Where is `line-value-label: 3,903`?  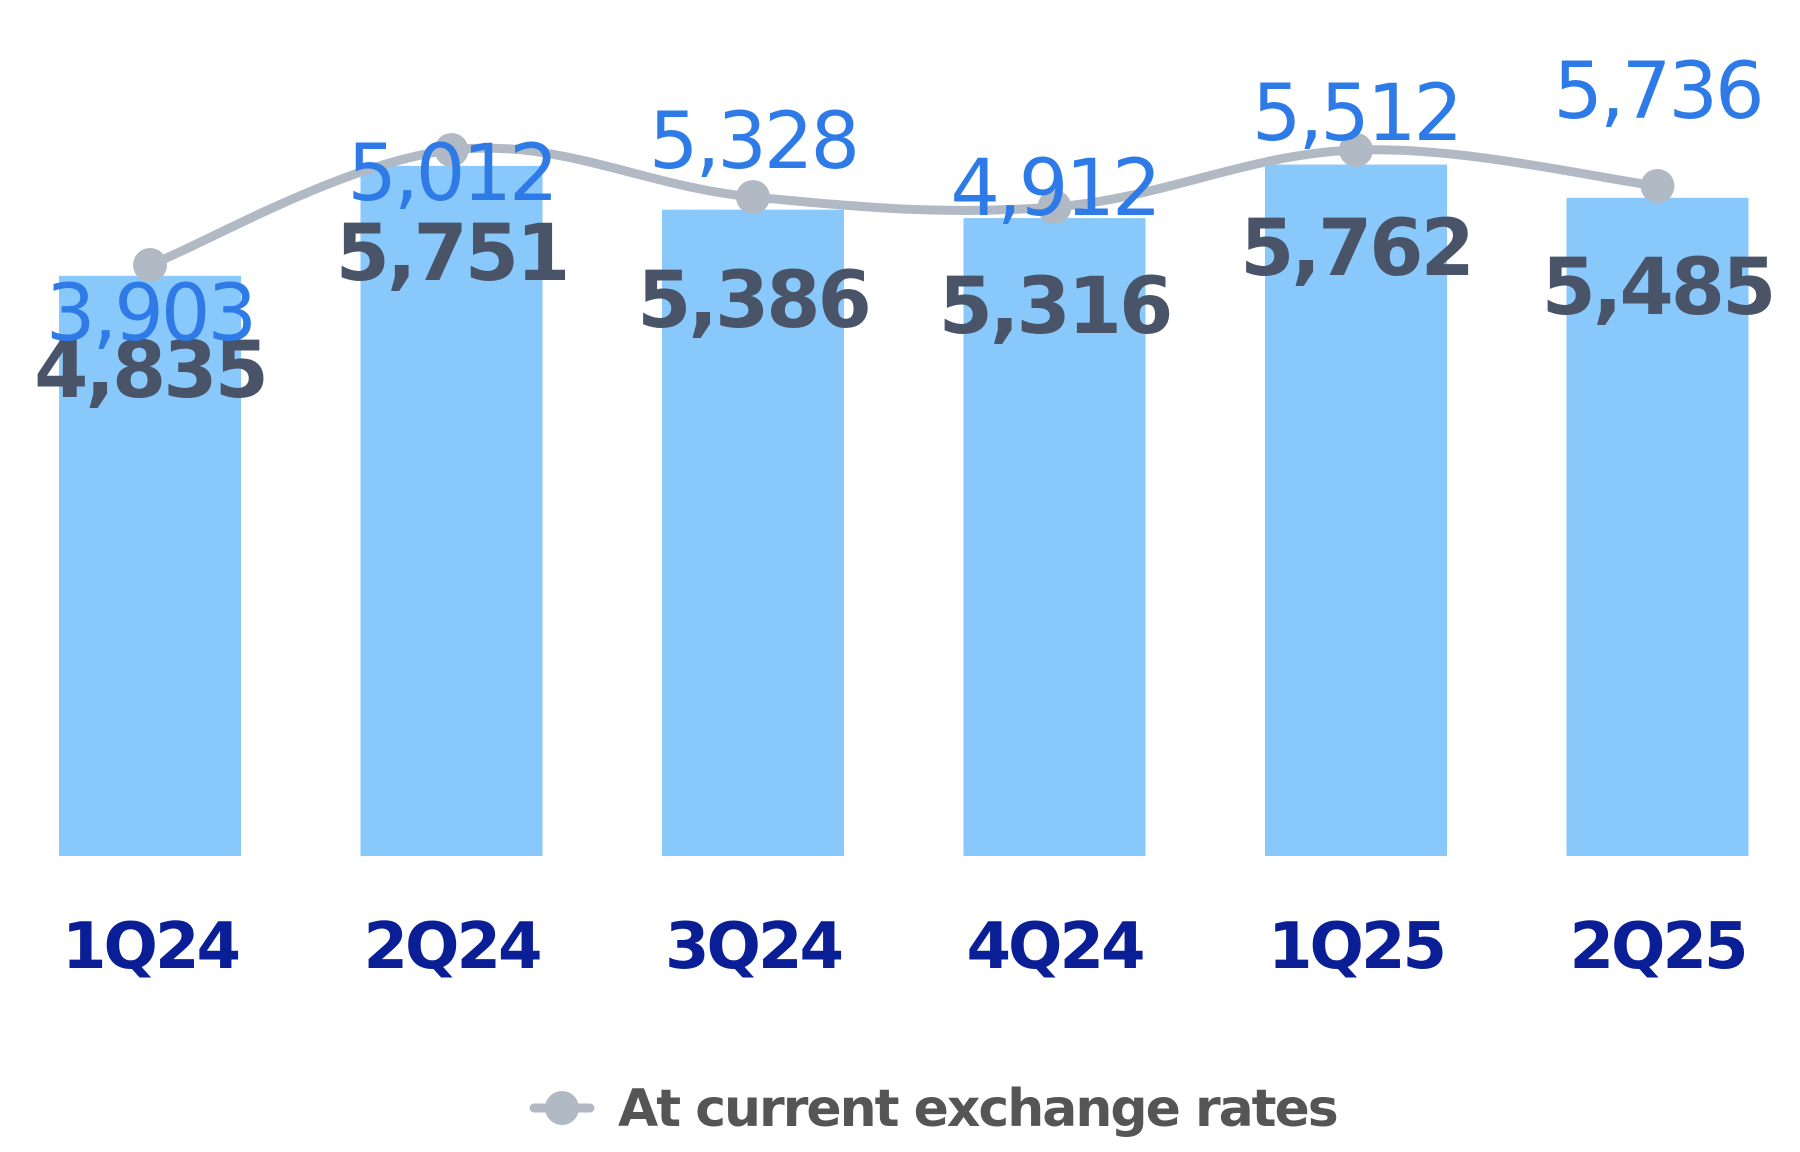
line-value-label: 3,903 is located at coordinates (150, 314).